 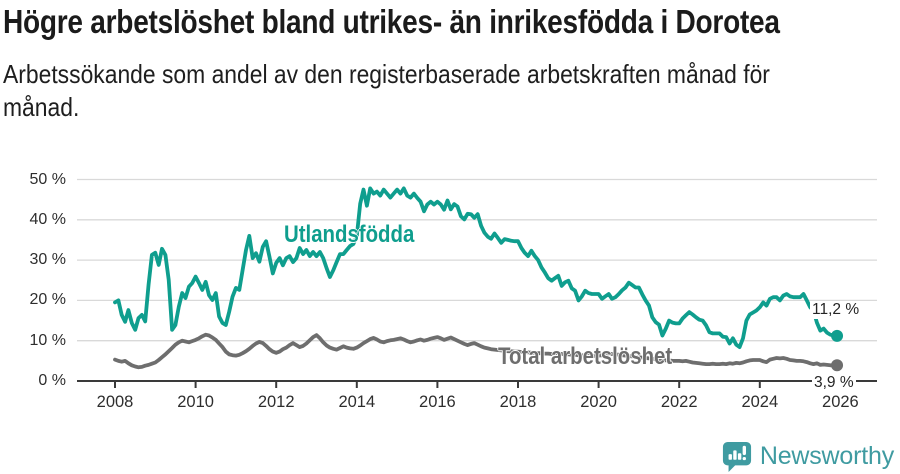 I want to click on brand-footer: Newsworthy, so click(x=808, y=456).